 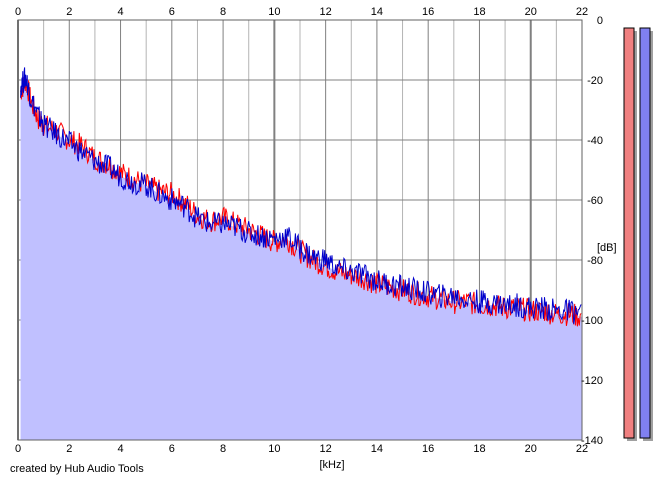 What do you see at coordinates (331, 465) in the screenshot?
I see `x-axis-label: [kHz]` at bounding box center [331, 465].